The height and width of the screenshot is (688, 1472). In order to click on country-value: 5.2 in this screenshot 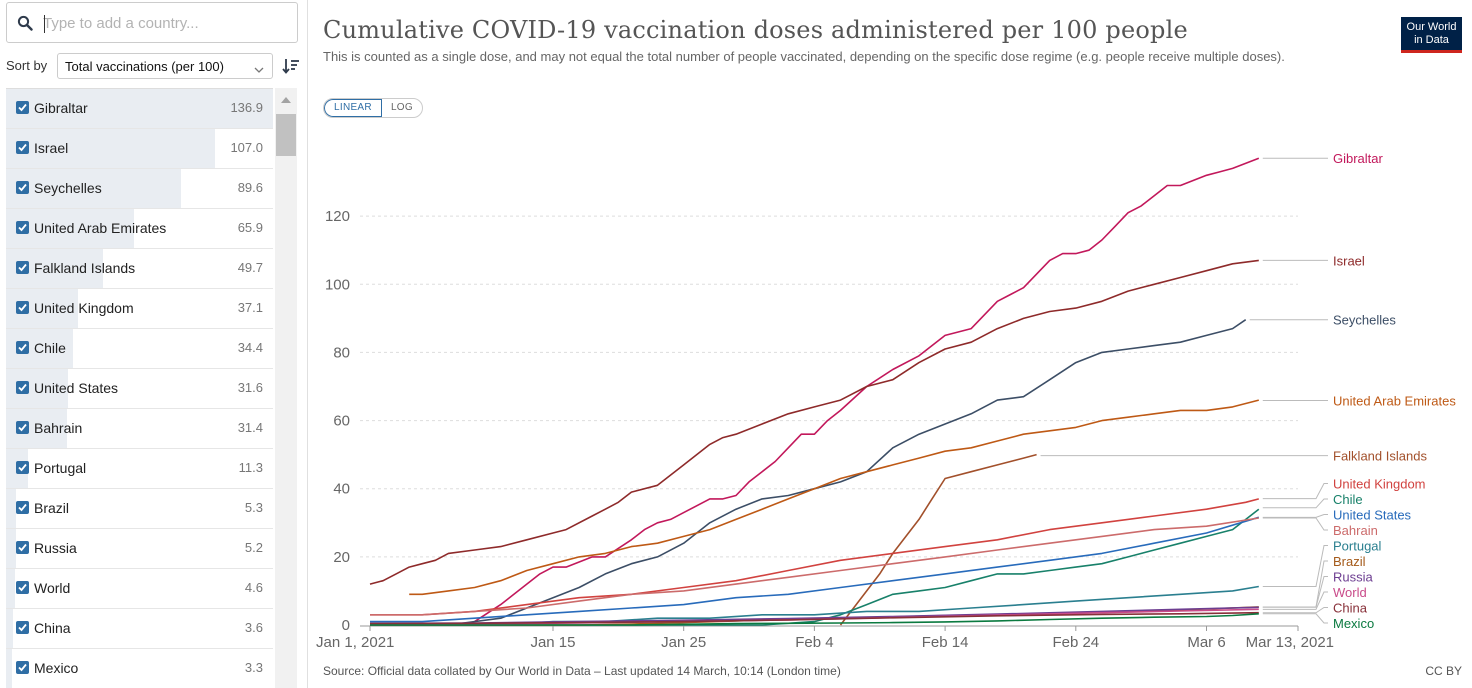, I will do `click(253, 547)`.